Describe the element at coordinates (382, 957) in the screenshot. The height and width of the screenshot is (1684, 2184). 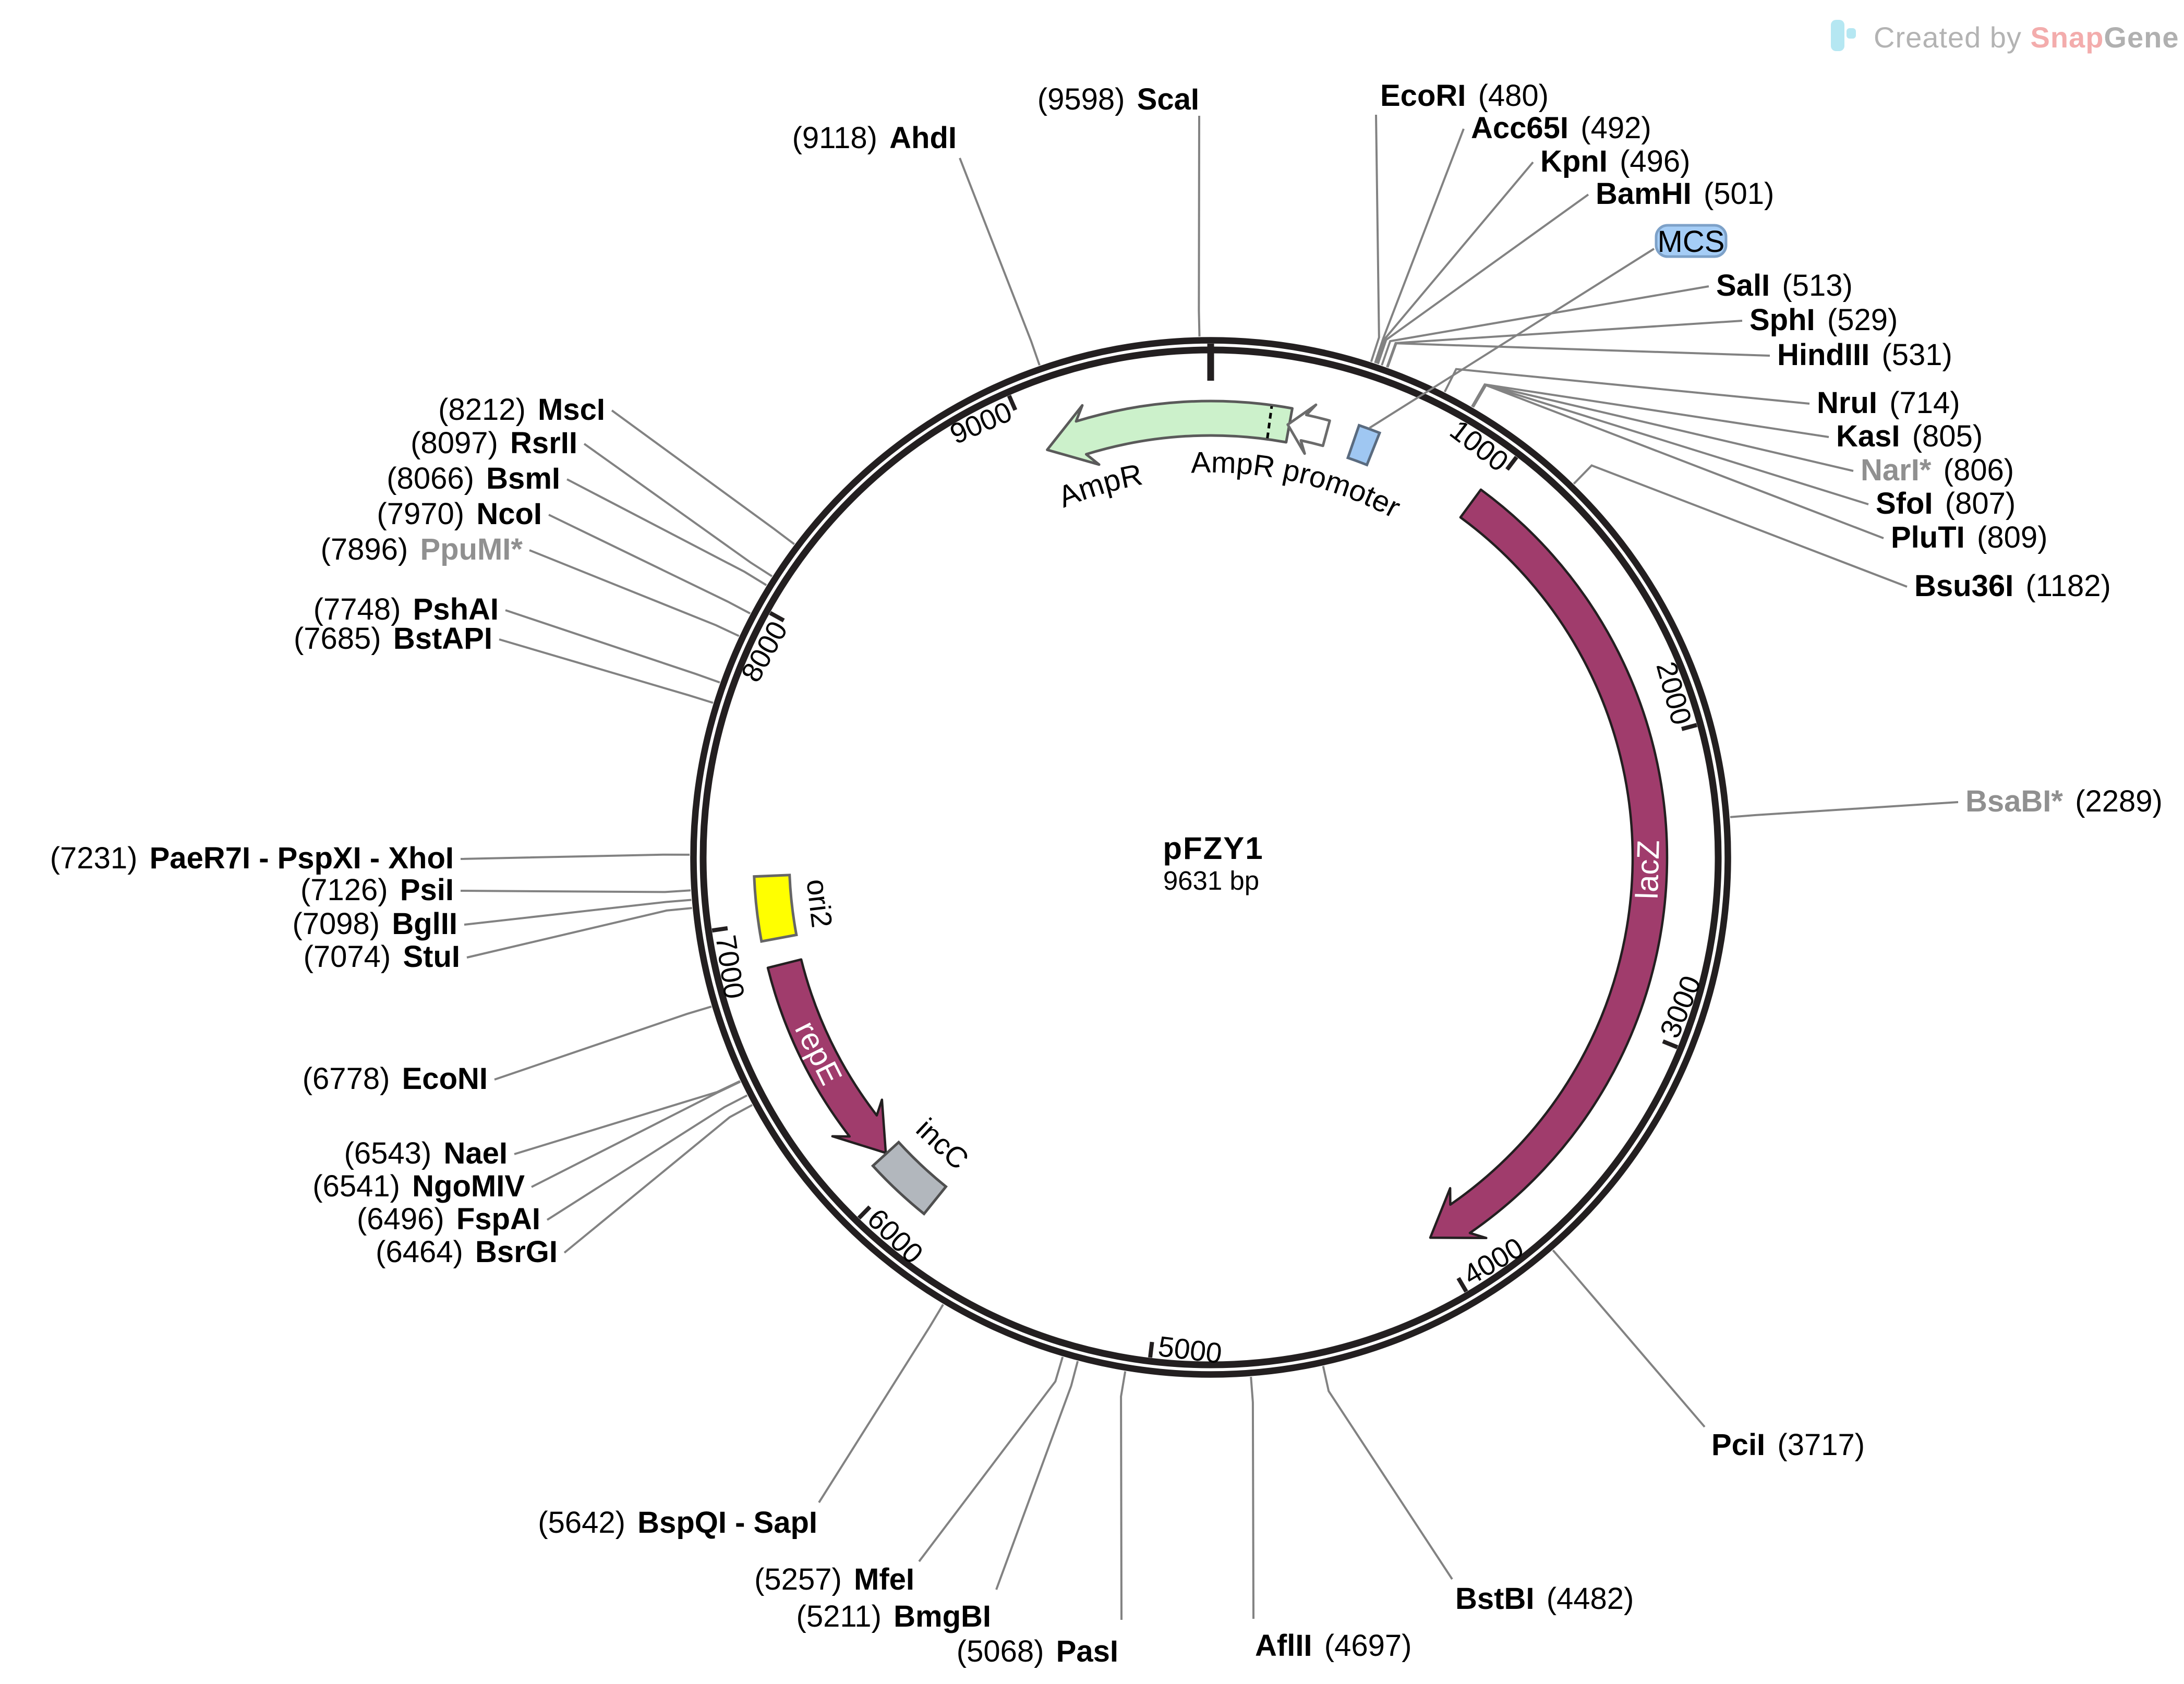
I see `svg-text: (7074) StuI` at that location.